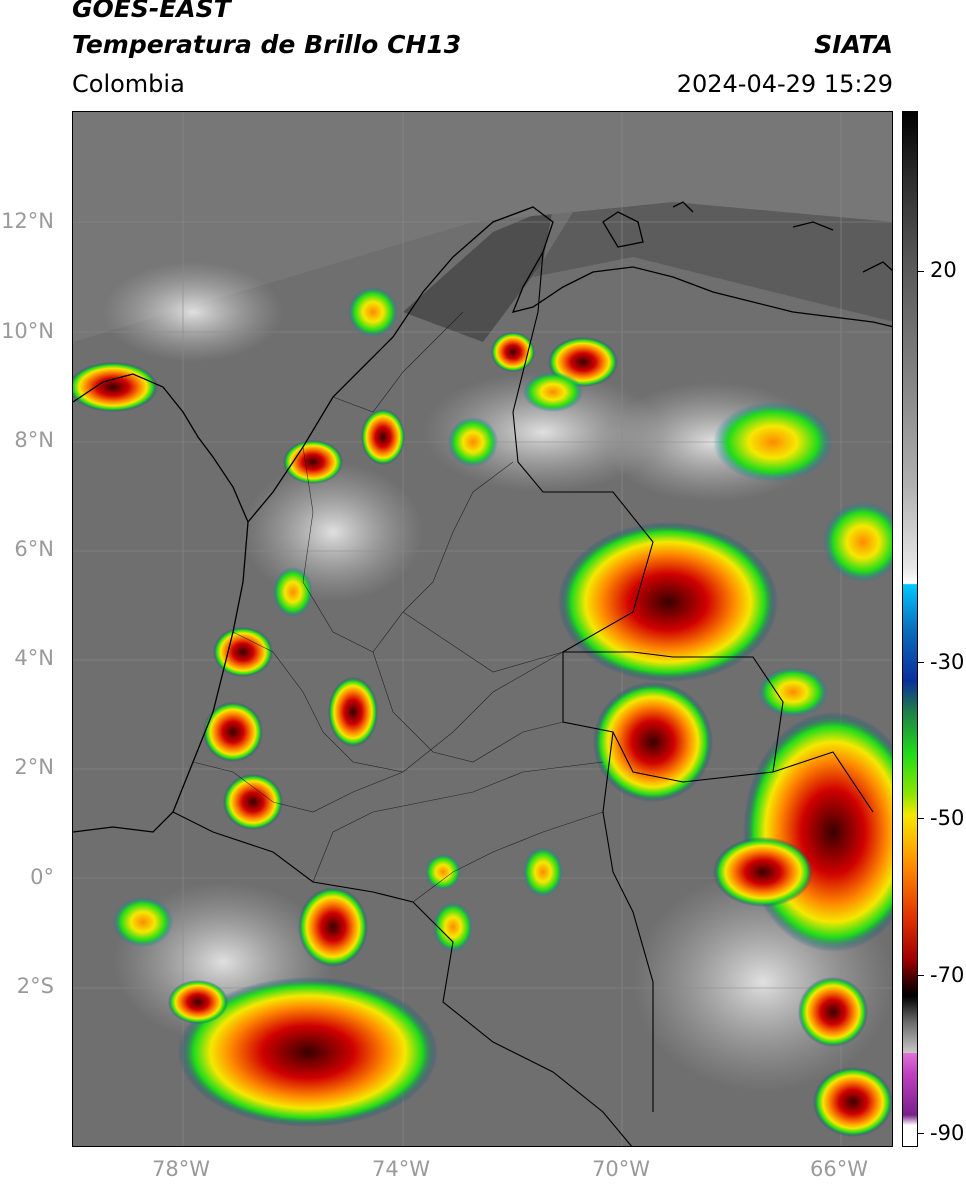  Describe the element at coordinates (128, 84) in the screenshot. I see `region-label: Colombia` at that location.